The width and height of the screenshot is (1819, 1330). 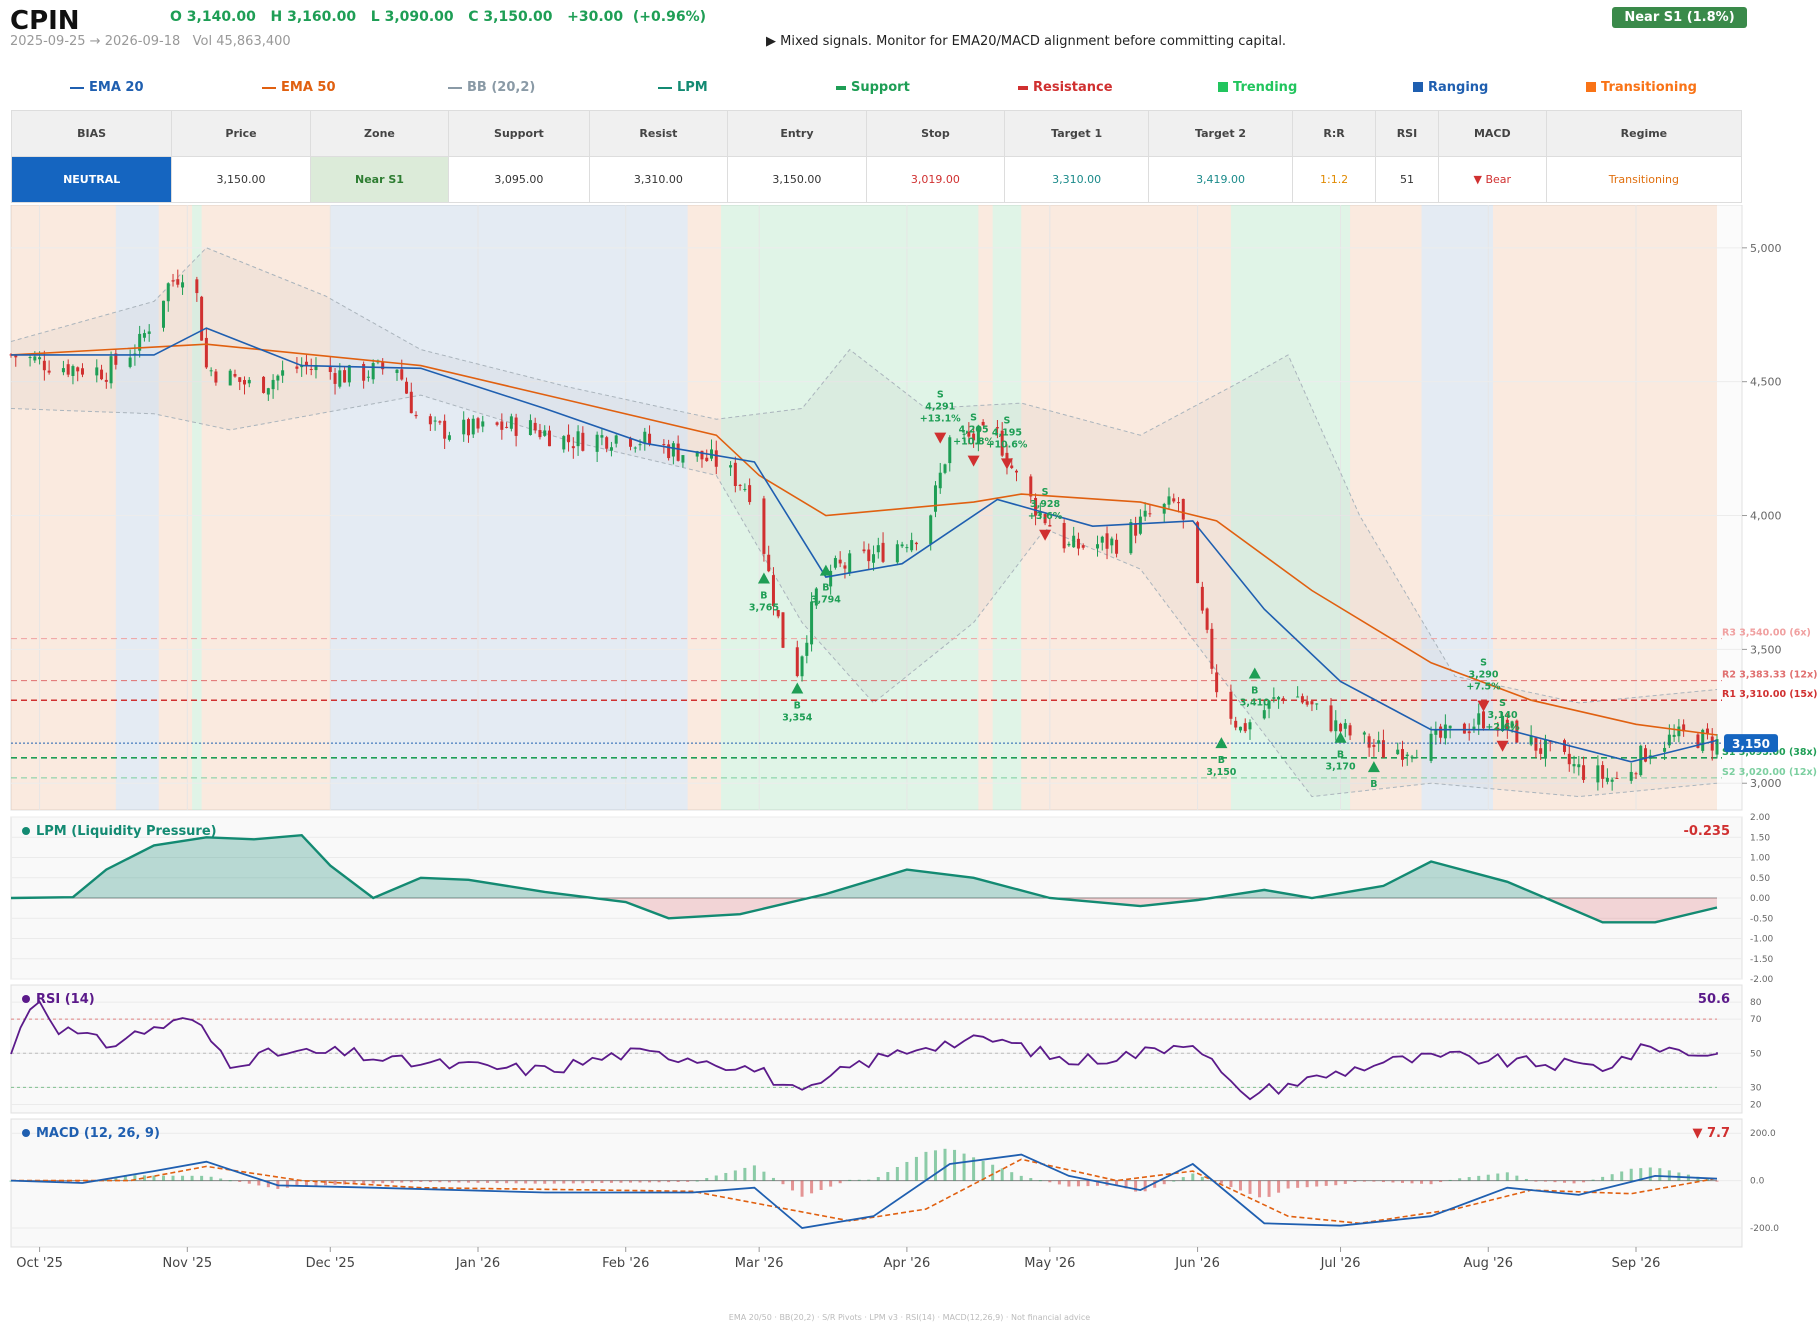 What do you see at coordinates (91, 133) in the screenshot?
I see `table-header-bias: BIAS` at bounding box center [91, 133].